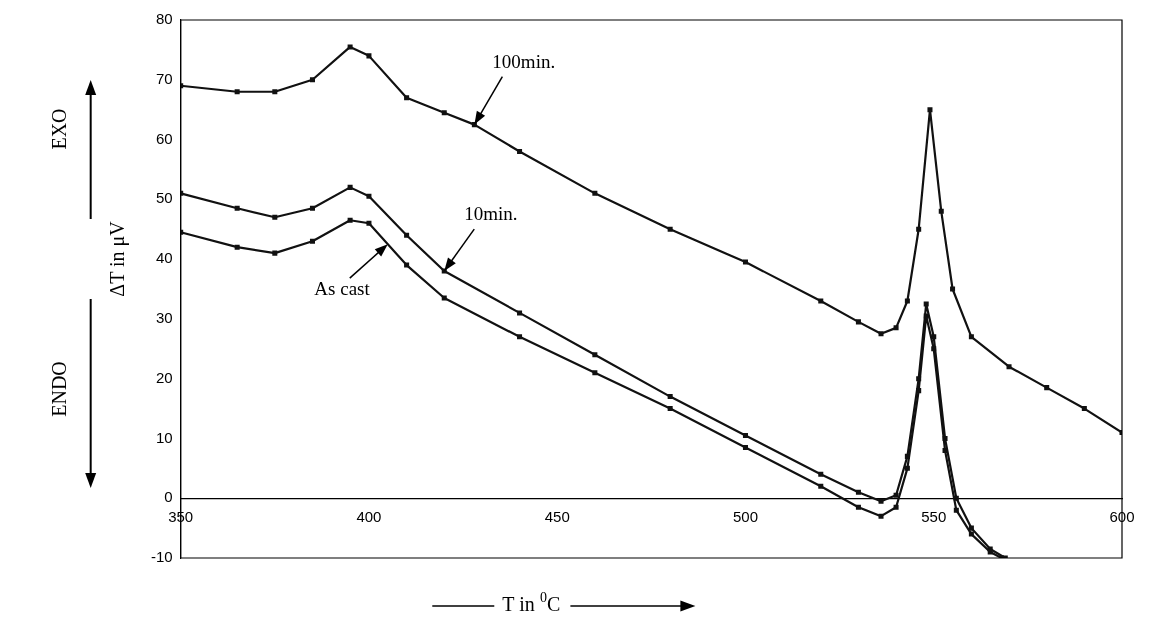  I want to click on text: ENDO, so click(58, 389).